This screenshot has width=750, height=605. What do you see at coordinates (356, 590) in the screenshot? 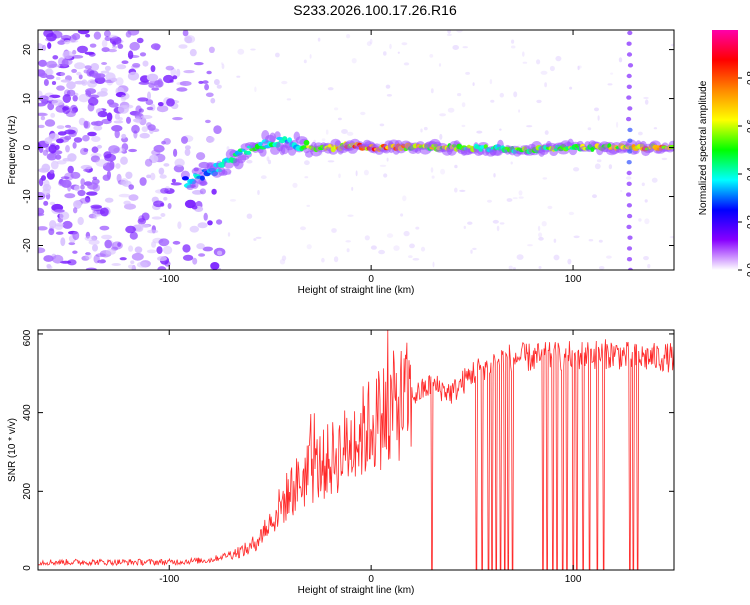
I see `snr-x-label: Height of straight line (km)` at bounding box center [356, 590].